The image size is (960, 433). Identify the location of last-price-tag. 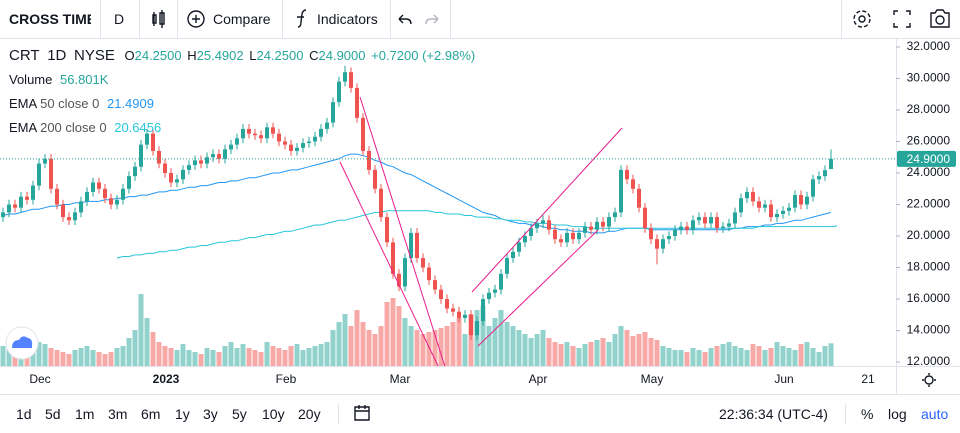
(926, 158).